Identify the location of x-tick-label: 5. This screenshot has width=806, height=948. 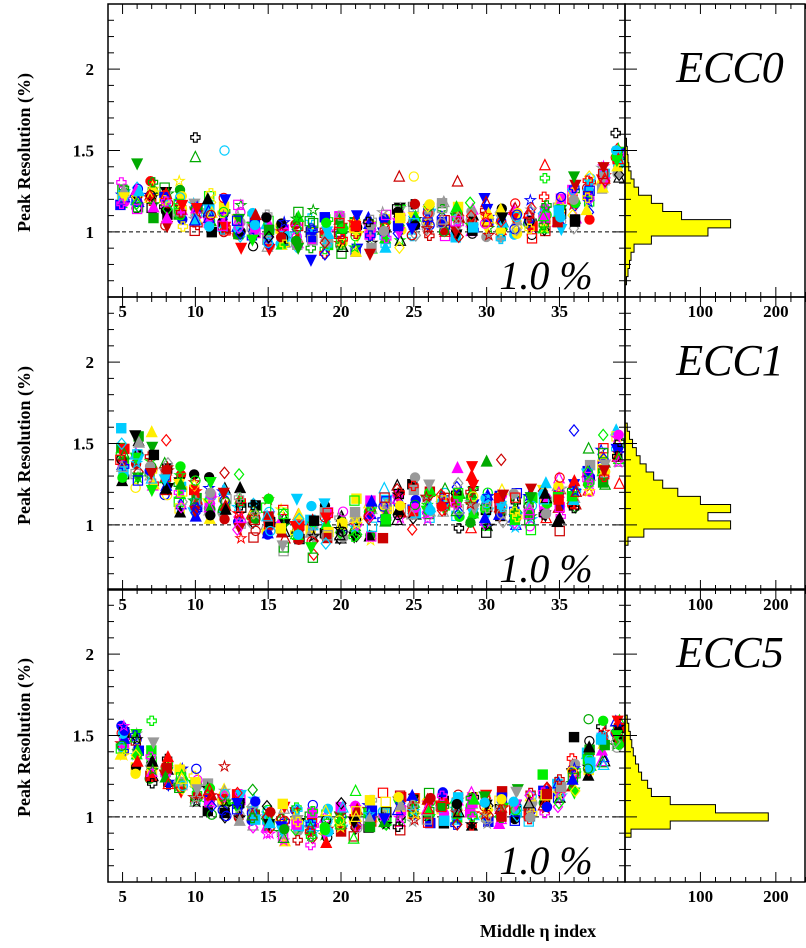
(122, 604).